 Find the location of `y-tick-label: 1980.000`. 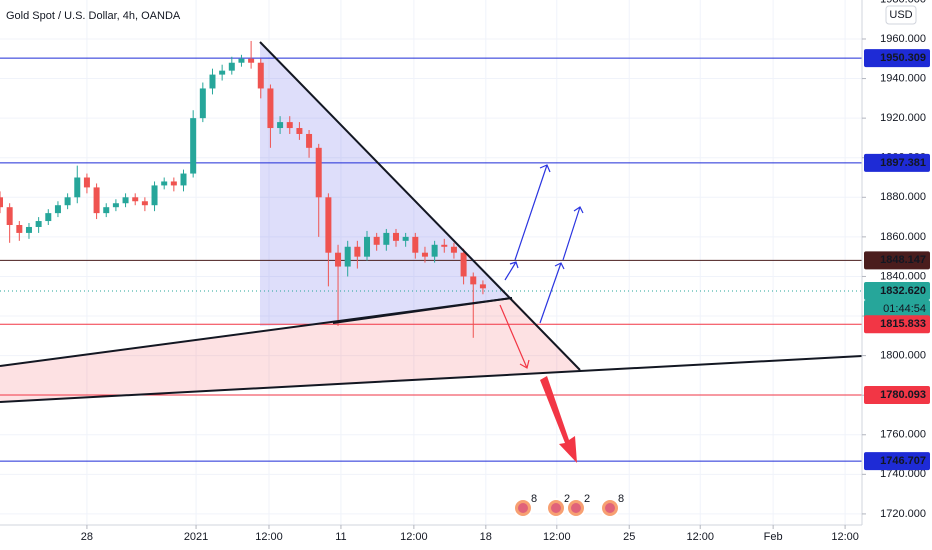

y-tick-label: 1980.000 is located at coordinates (903, 2).